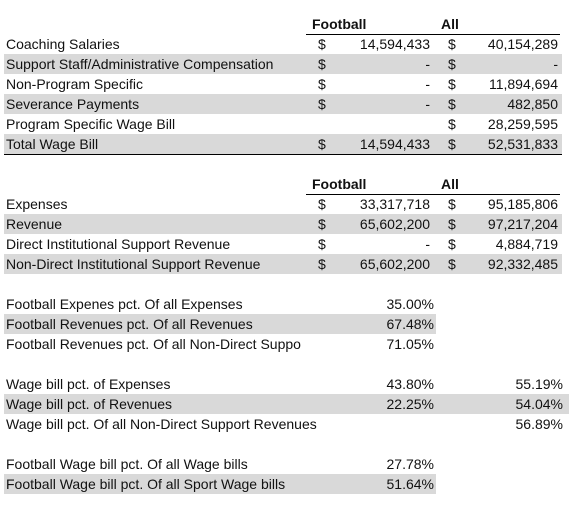  I want to click on all-amount: -, so click(555, 64).